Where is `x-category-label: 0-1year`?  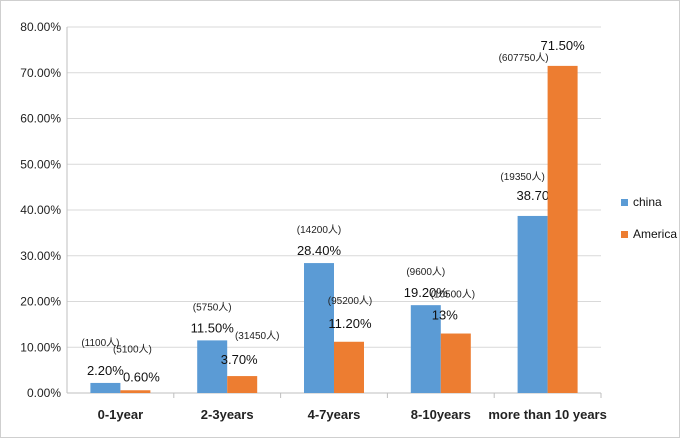
x-category-label: 0-1year is located at coordinates (121, 414).